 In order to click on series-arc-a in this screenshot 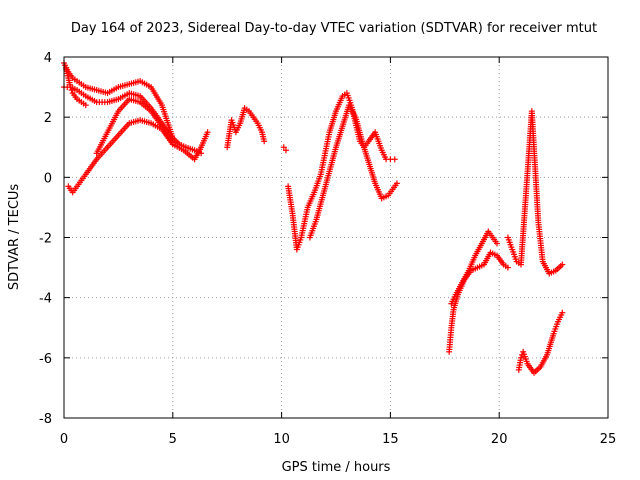, I will do `click(133, 120)`.